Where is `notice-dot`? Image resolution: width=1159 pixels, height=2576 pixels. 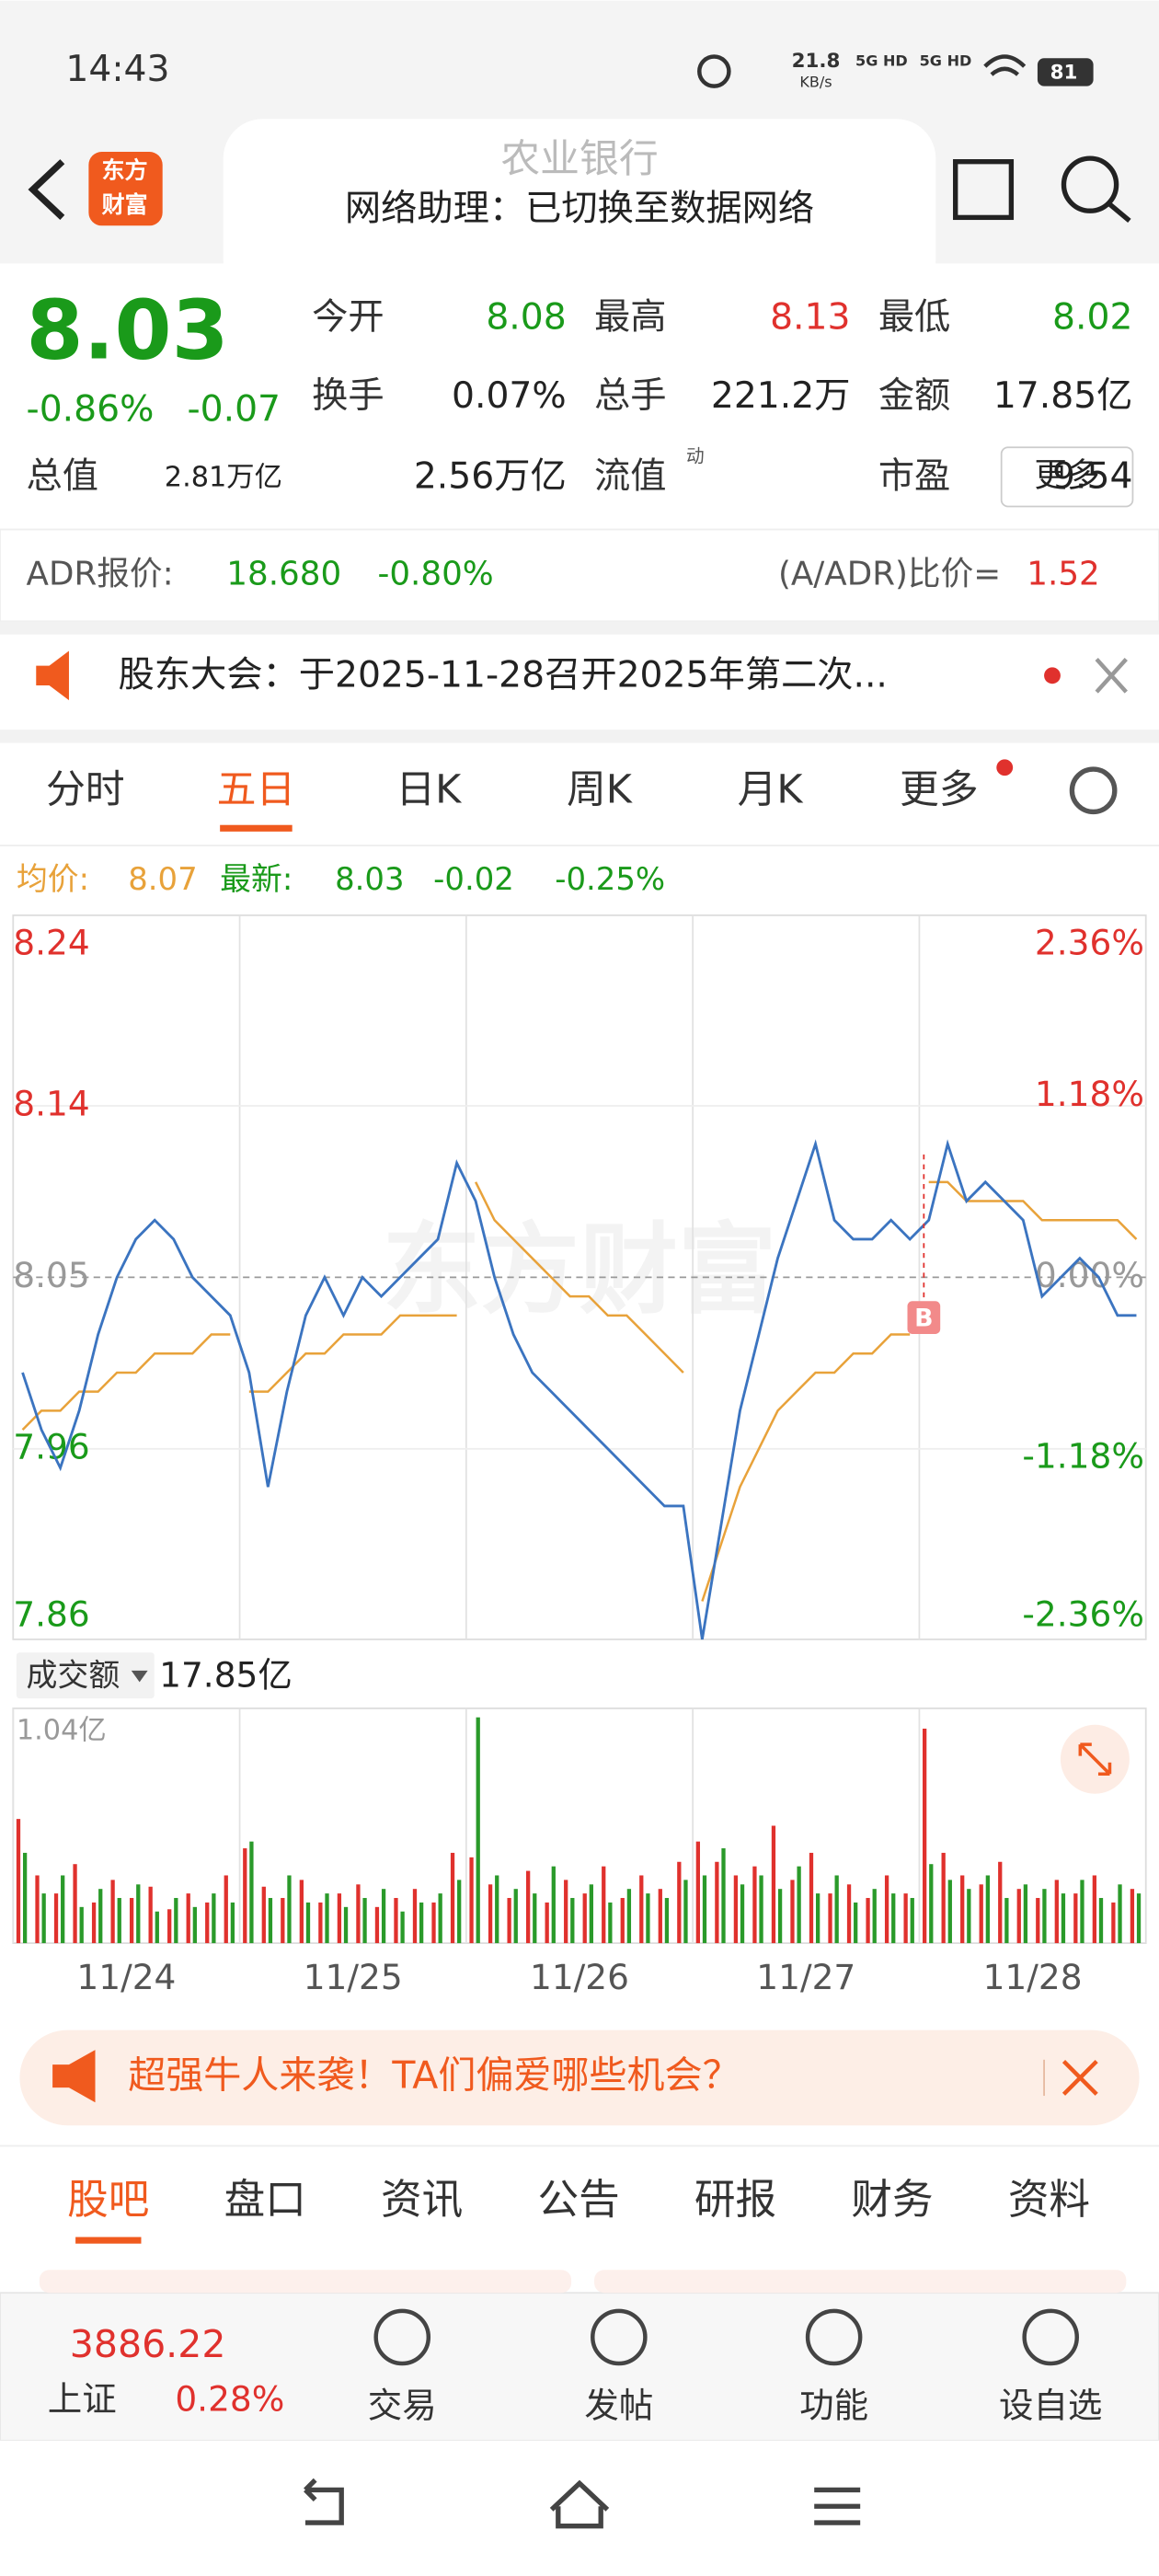 notice-dot is located at coordinates (1052, 675).